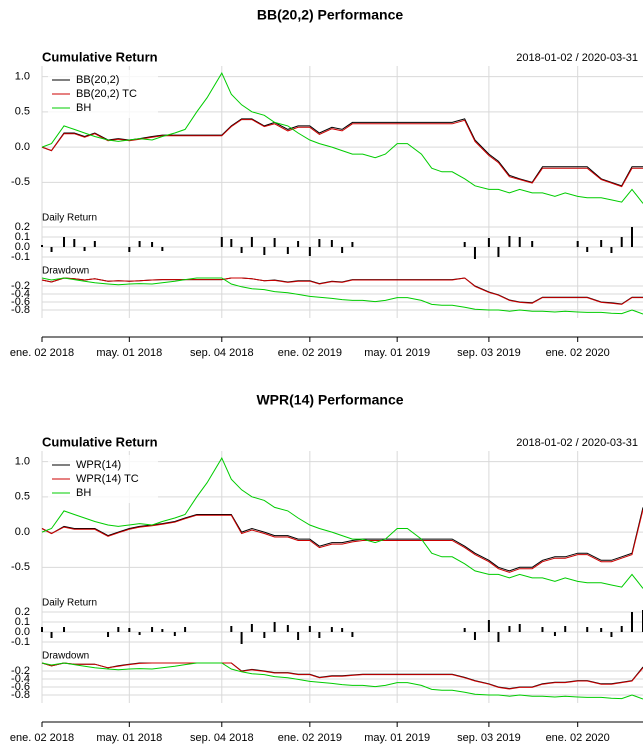  What do you see at coordinates (22, 622) in the screenshot?
I see `y-tick-label: 0.1` at bounding box center [22, 622].